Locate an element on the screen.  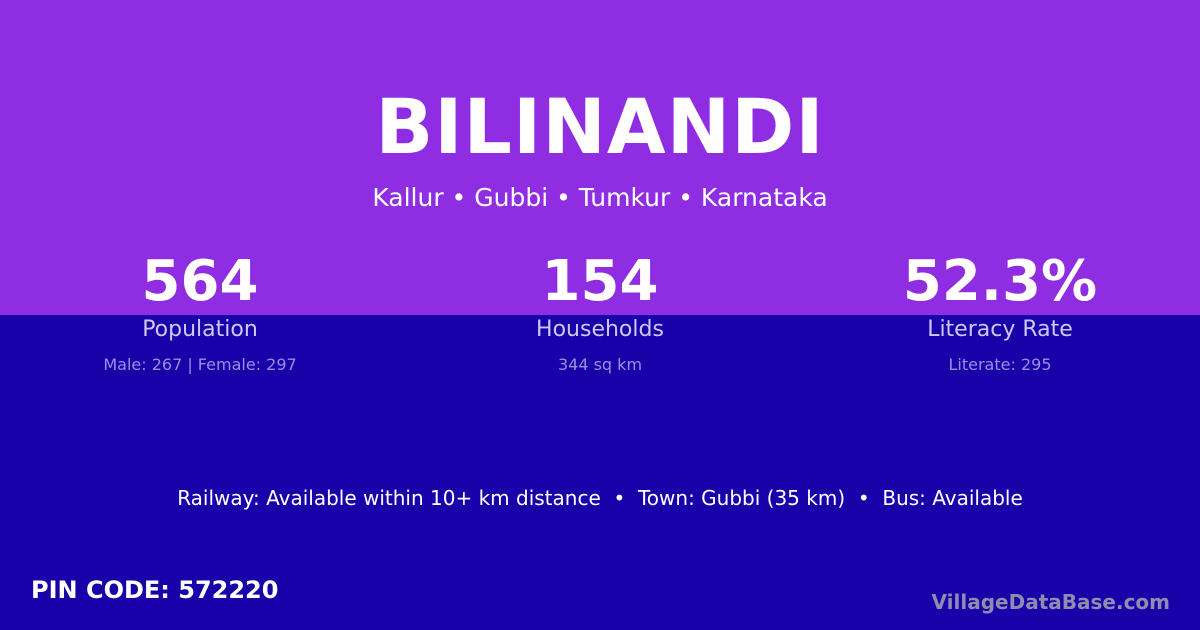
stat-detail: Literate: 295 is located at coordinates (1000, 364).